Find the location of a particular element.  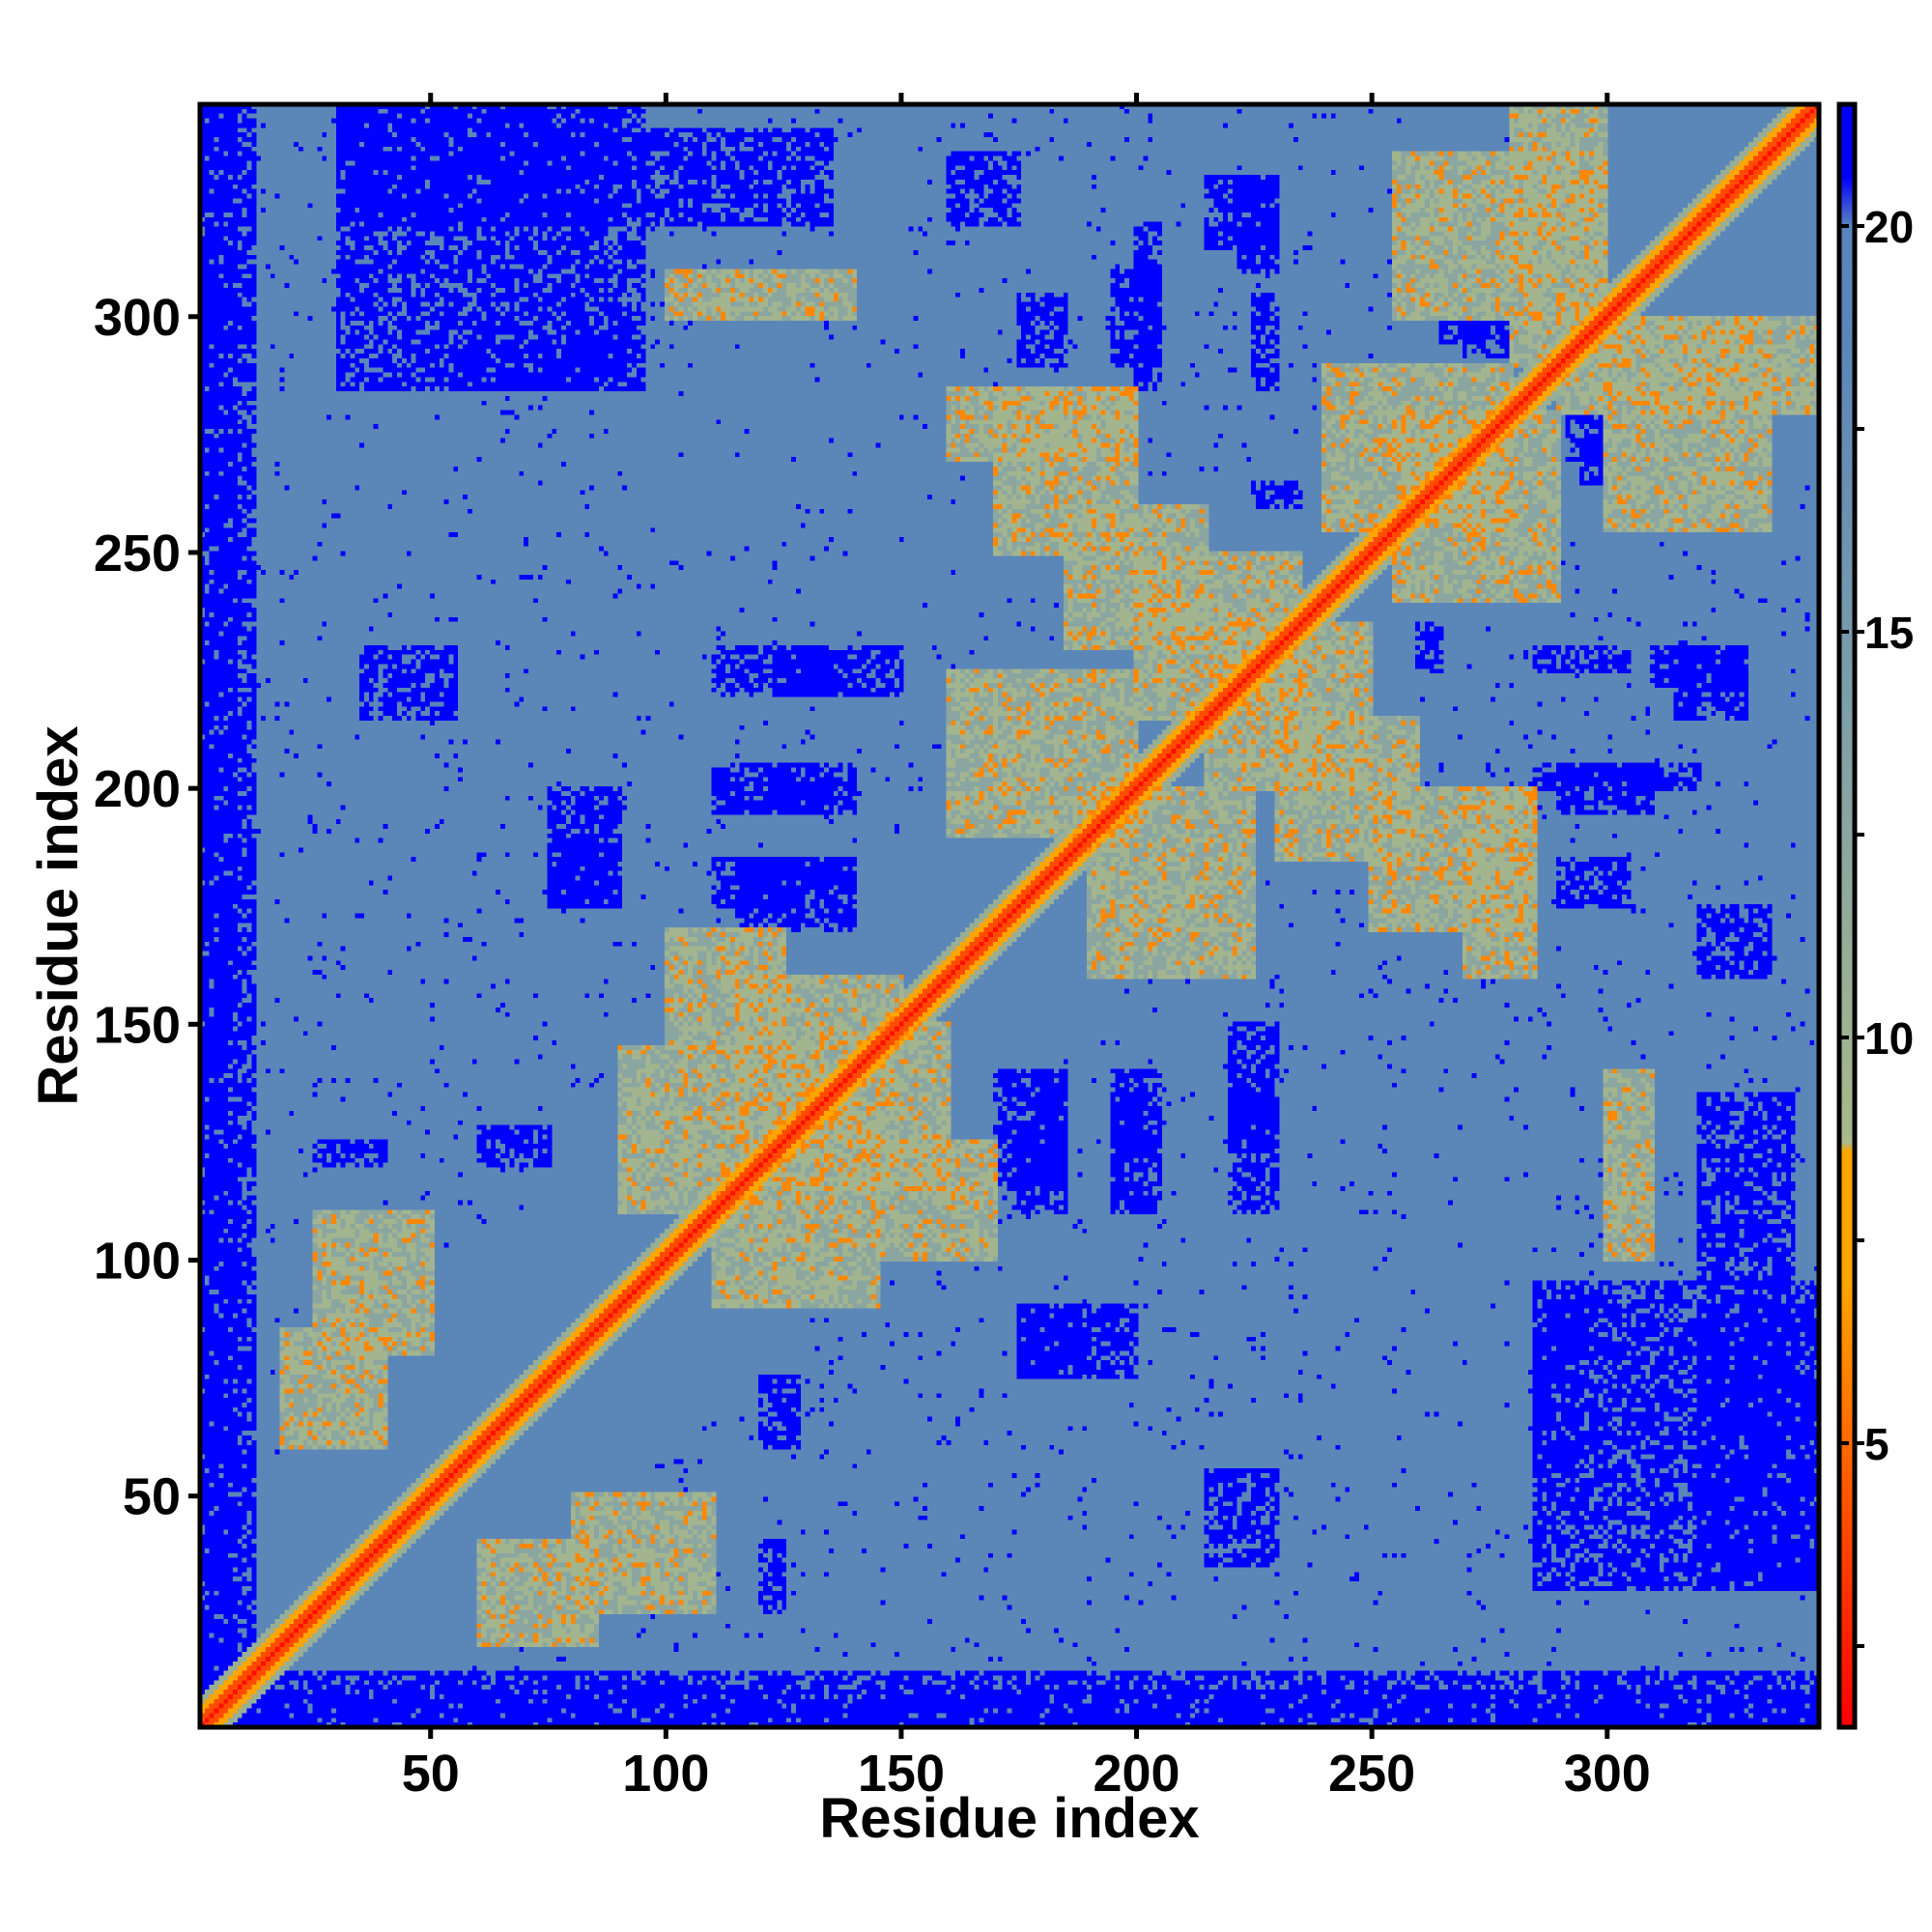

colorbar-fill is located at coordinates (1847, 915).